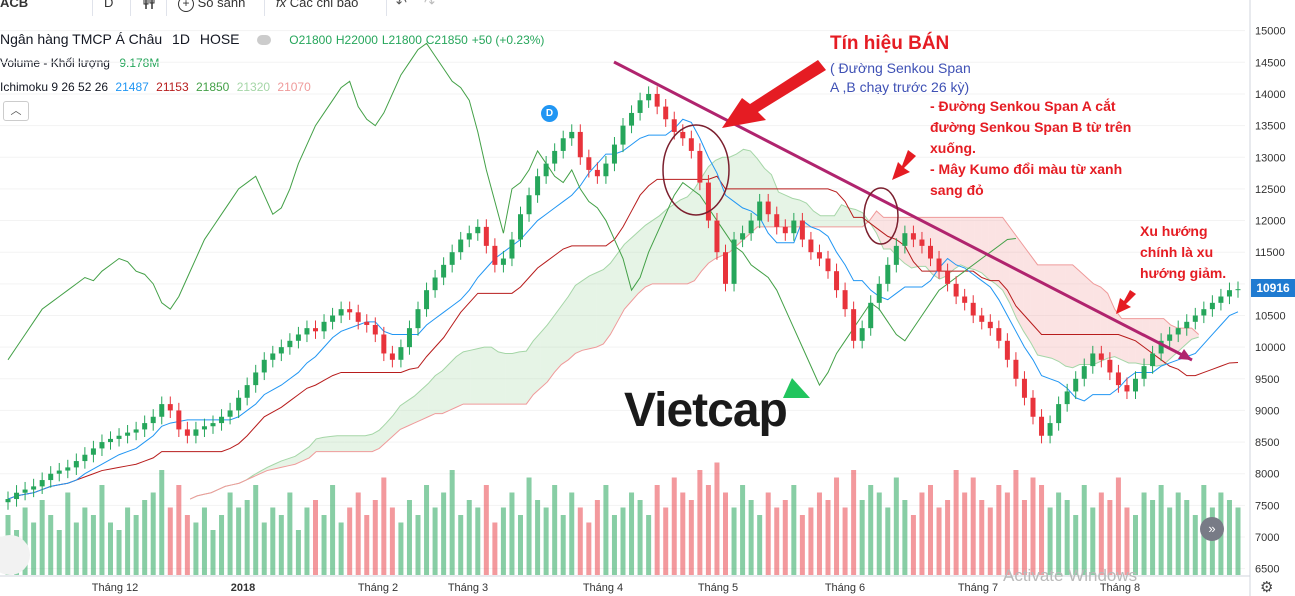  What do you see at coordinates (150, 6) in the screenshot?
I see `candle-type-icon` at bounding box center [150, 6].